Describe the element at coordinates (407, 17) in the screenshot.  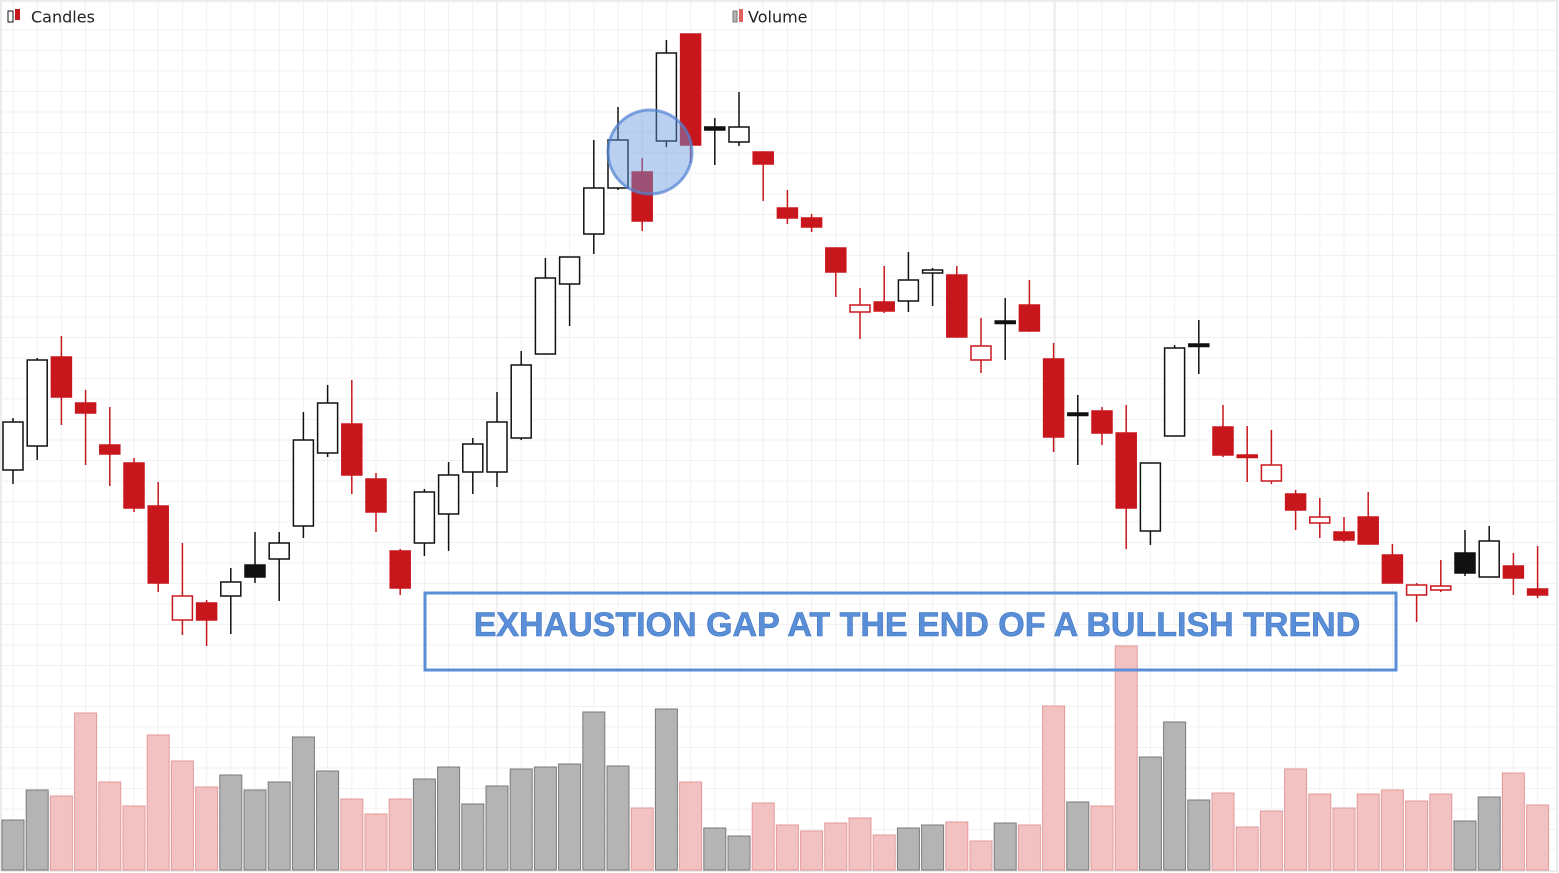
I see `legend: Candles Volume` at that location.